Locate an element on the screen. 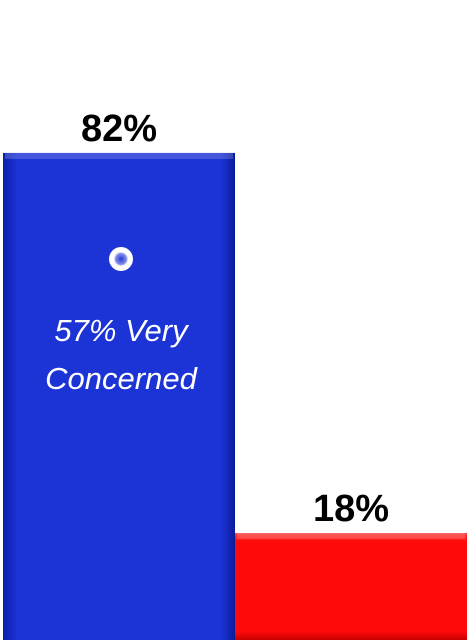  bar-not-concerned is located at coordinates (351, 586).